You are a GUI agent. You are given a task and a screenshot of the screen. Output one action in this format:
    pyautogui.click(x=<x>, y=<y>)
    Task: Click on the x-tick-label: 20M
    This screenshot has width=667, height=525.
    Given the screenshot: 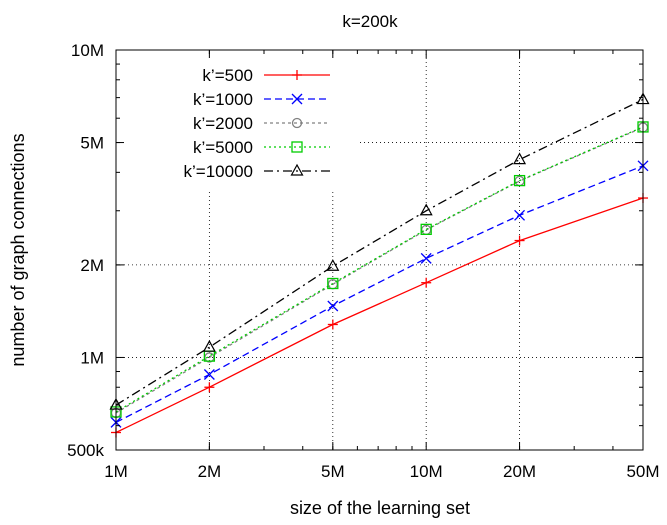 What is the action you would take?
    pyautogui.click(x=519, y=471)
    